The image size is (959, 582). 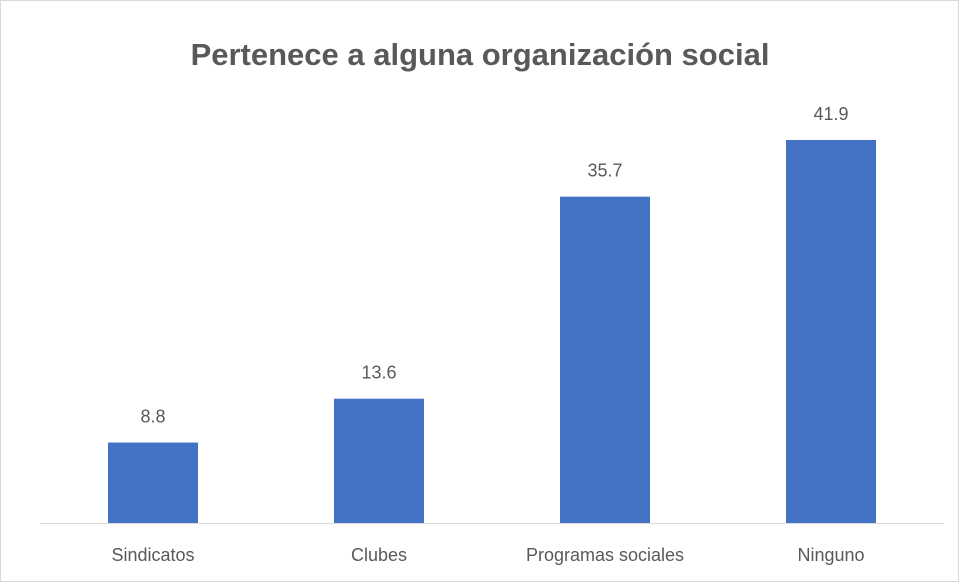 I want to click on x-tick-label: Clubes, so click(x=379, y=555).